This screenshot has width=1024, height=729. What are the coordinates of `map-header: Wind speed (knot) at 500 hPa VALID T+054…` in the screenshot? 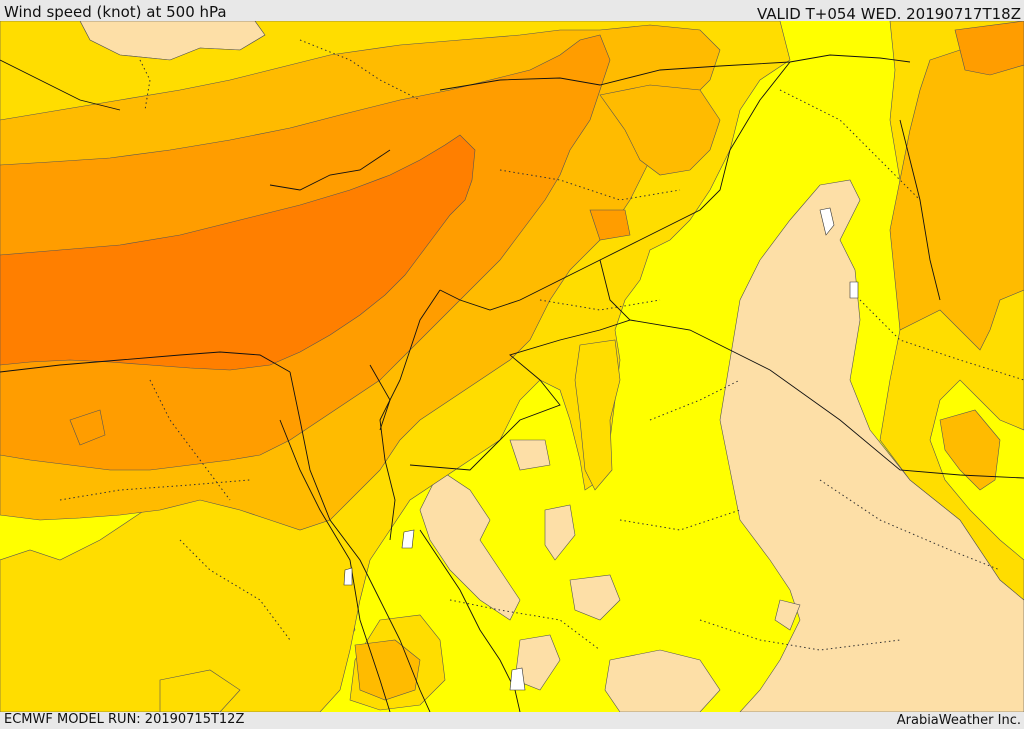 It's located at (512, 11).